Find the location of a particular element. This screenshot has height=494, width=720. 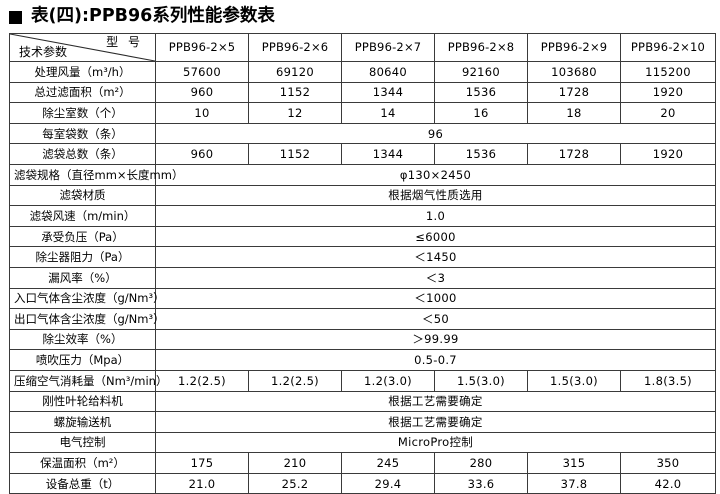

row-label: 除尘效率（%） is located at coordinates (82, 339).